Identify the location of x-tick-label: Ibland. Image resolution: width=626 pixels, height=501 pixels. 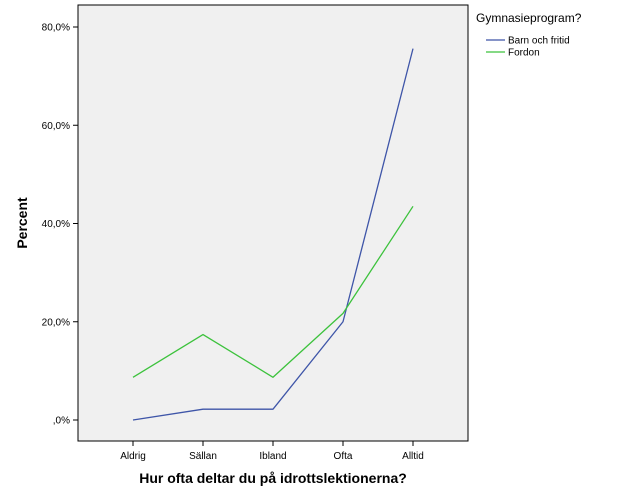
(272, 456).